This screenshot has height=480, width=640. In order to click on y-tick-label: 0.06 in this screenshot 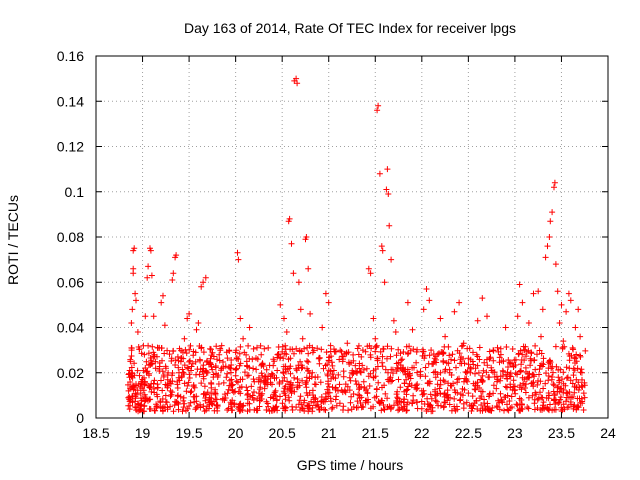, I will do `click(70, 282)`.